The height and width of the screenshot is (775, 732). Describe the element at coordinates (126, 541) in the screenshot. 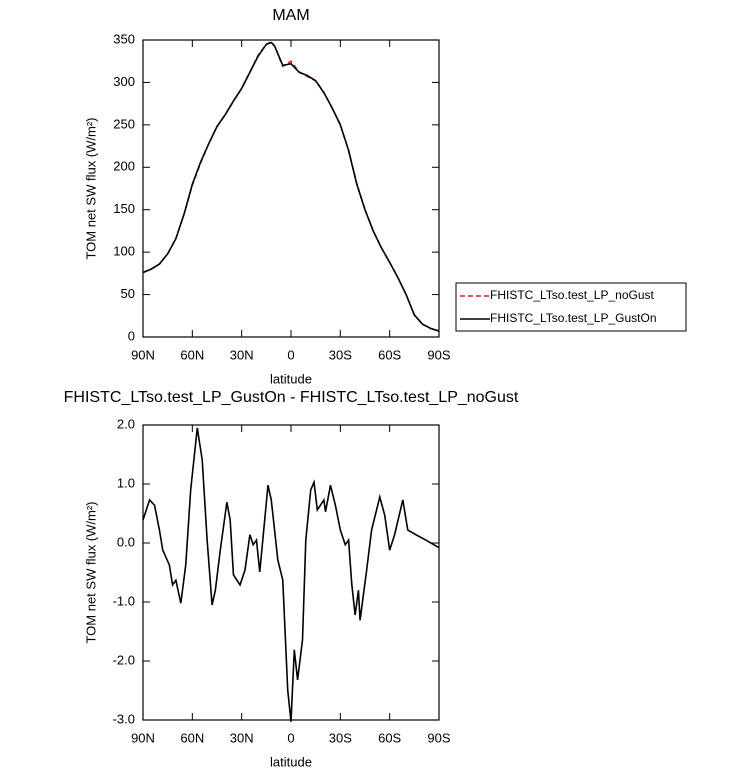

I see `y-tick-label: 0.0` at that location.